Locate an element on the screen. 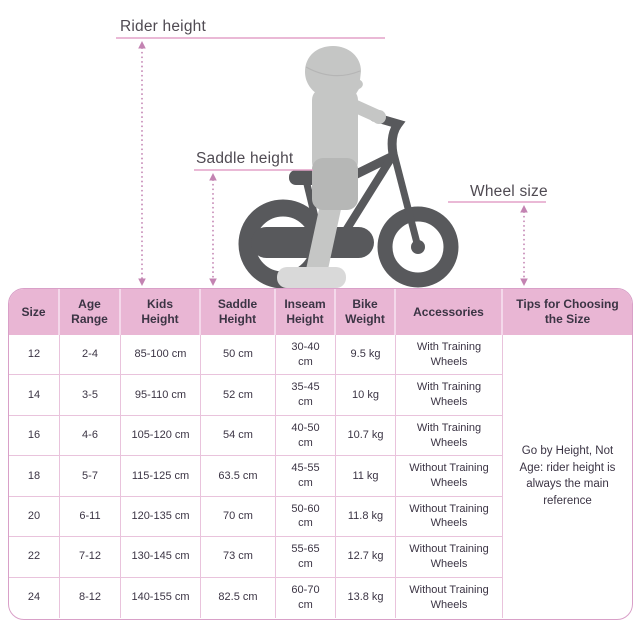 The width and height of the screenshot is (640, 640). table-cell: 20 is located at coordinates (34, 517).